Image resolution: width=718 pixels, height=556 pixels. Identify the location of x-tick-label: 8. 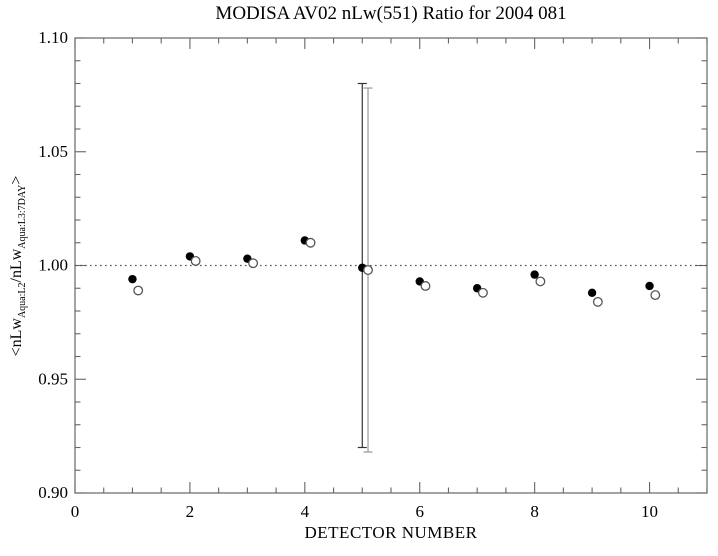
(534, 511).